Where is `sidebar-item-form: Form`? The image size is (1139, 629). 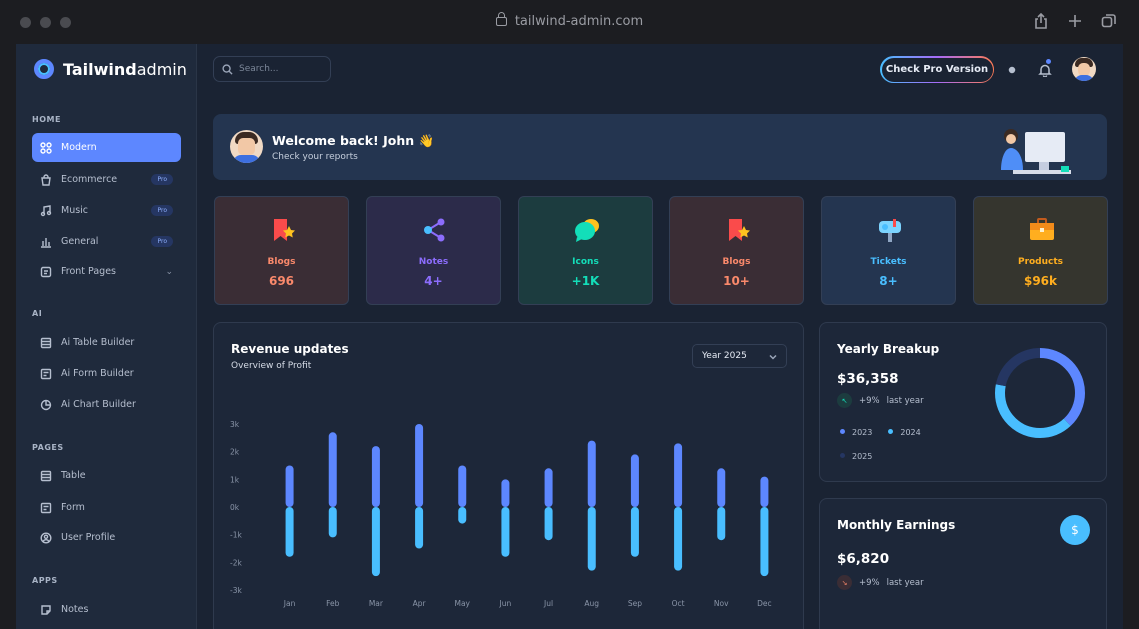
sidebar-item-form: Form is located at coordinates (106, 507).